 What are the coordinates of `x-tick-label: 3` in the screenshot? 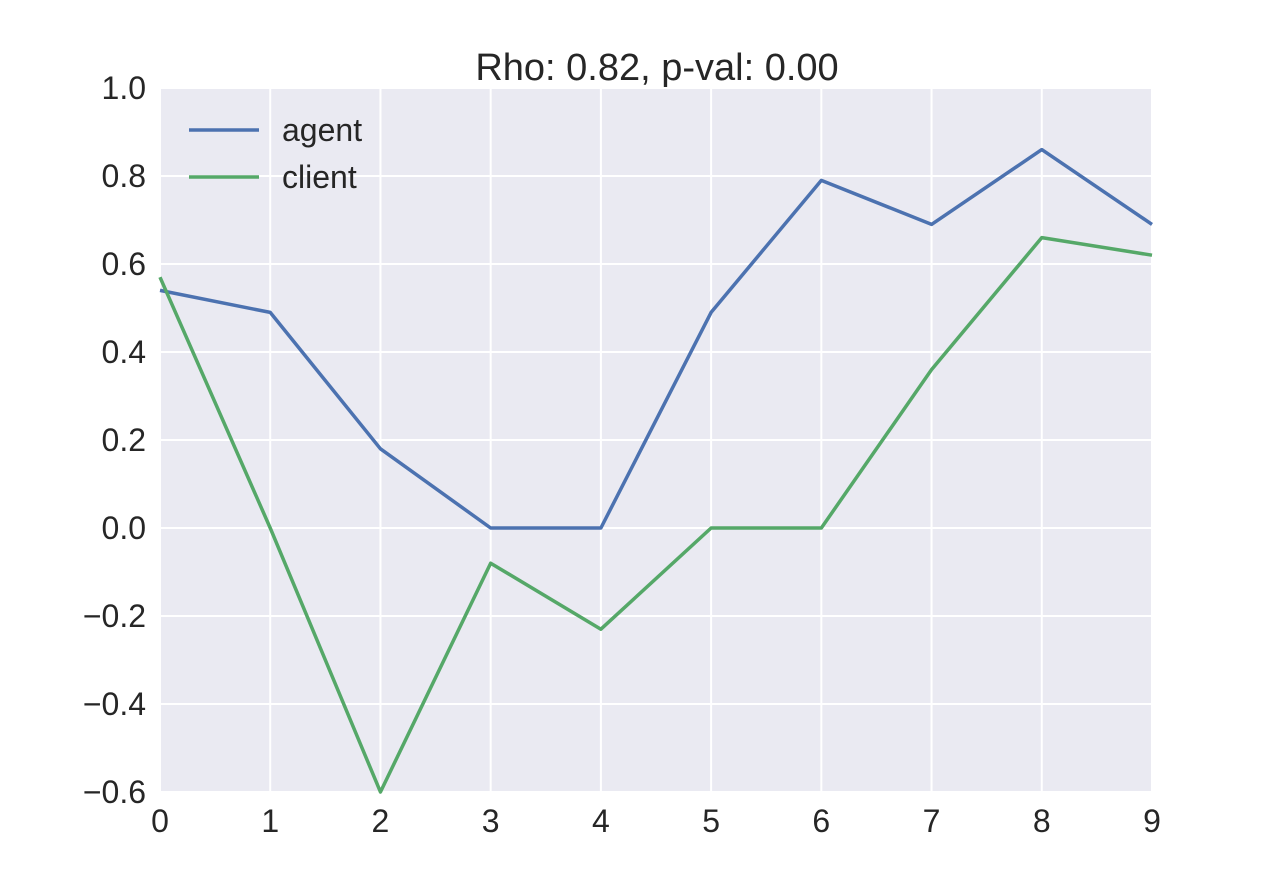 It's located at (491, 821).